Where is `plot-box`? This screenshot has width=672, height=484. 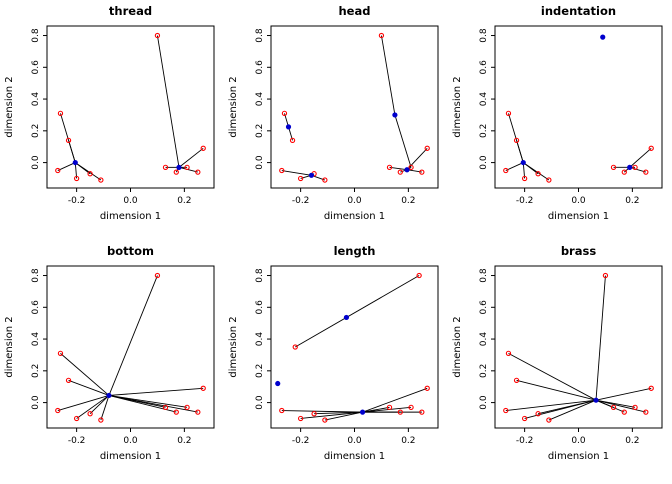 plot-box is located at coordinates (130, 347).